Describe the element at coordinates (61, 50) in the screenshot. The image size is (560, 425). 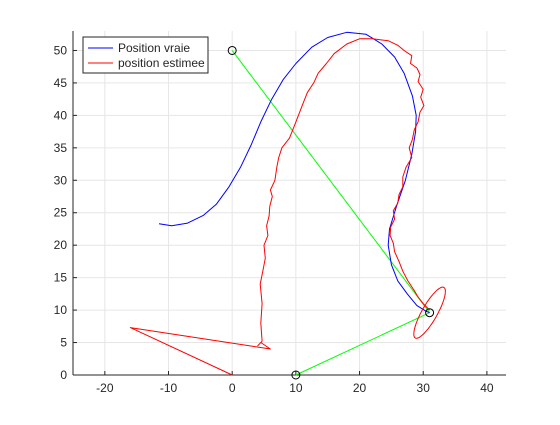
I see `y-tick-label: 50` at that location.